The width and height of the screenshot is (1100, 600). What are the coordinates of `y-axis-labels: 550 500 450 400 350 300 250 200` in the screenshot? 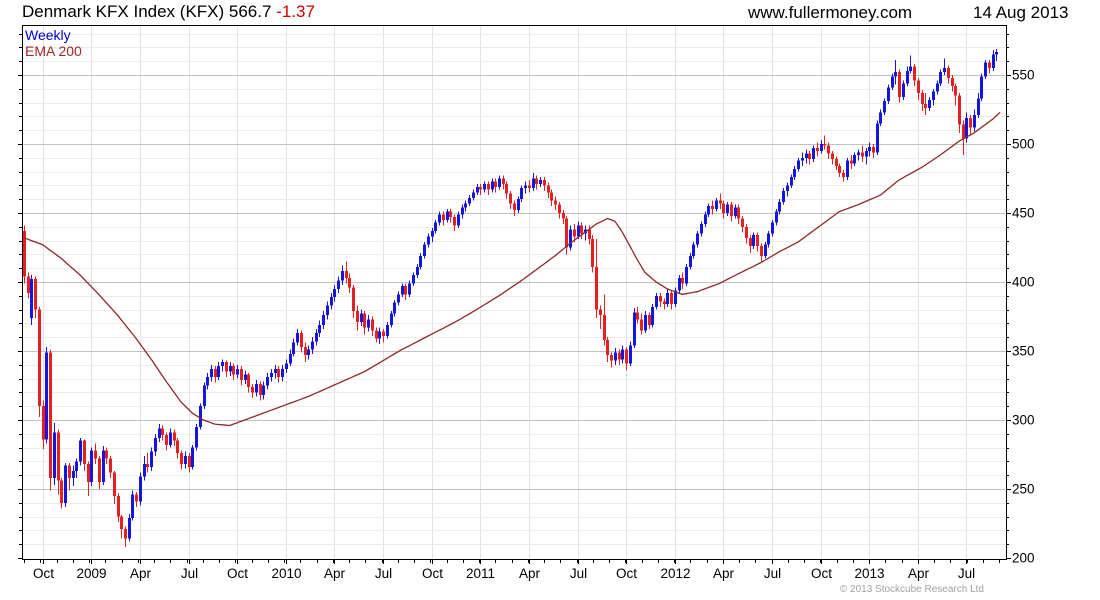 It's located at (1023, 317).